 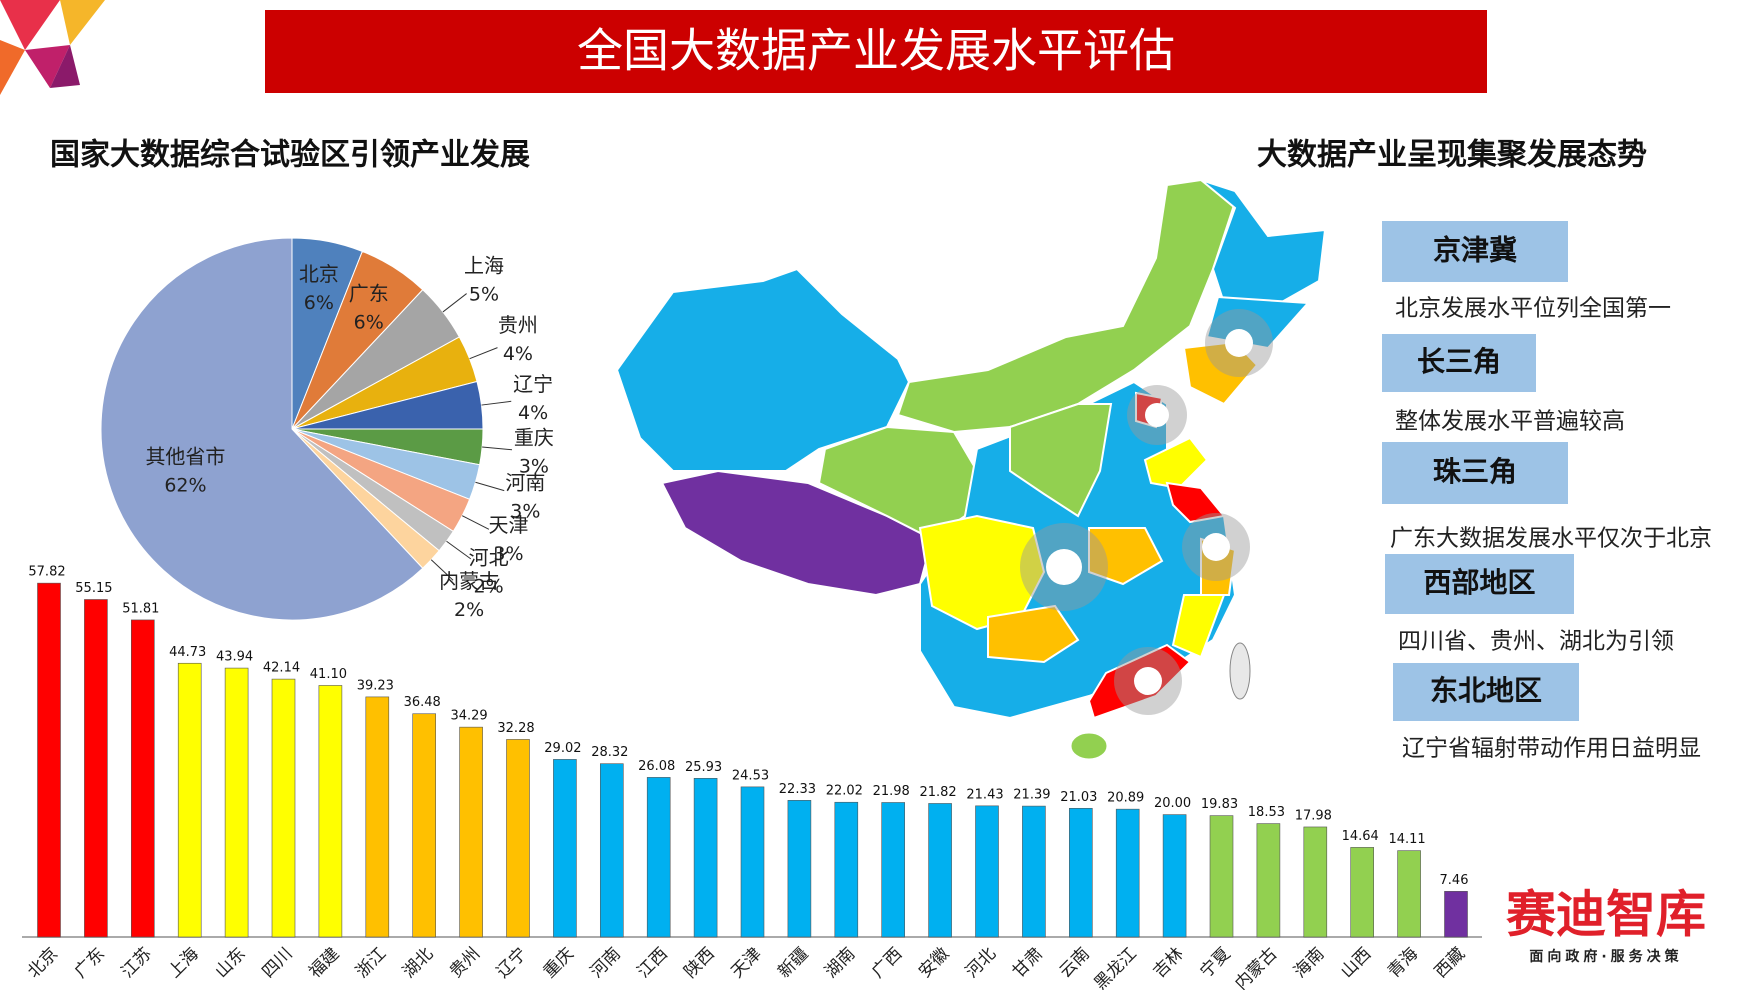 I want to click on x-tick-label: 河北, so click(x=981, y=963).